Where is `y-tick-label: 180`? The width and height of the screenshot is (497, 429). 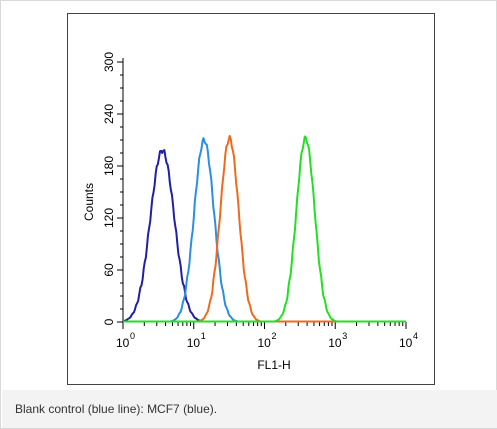
y-tick-label: 180 is located at coordinates (109, 166).